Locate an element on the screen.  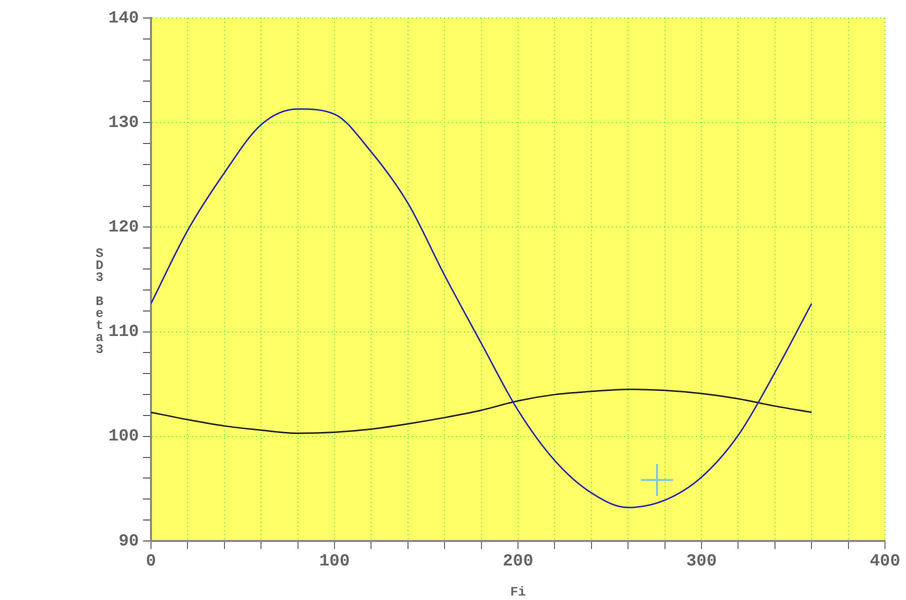
y-tick-label: 120 is located at coordinates (123, 228).